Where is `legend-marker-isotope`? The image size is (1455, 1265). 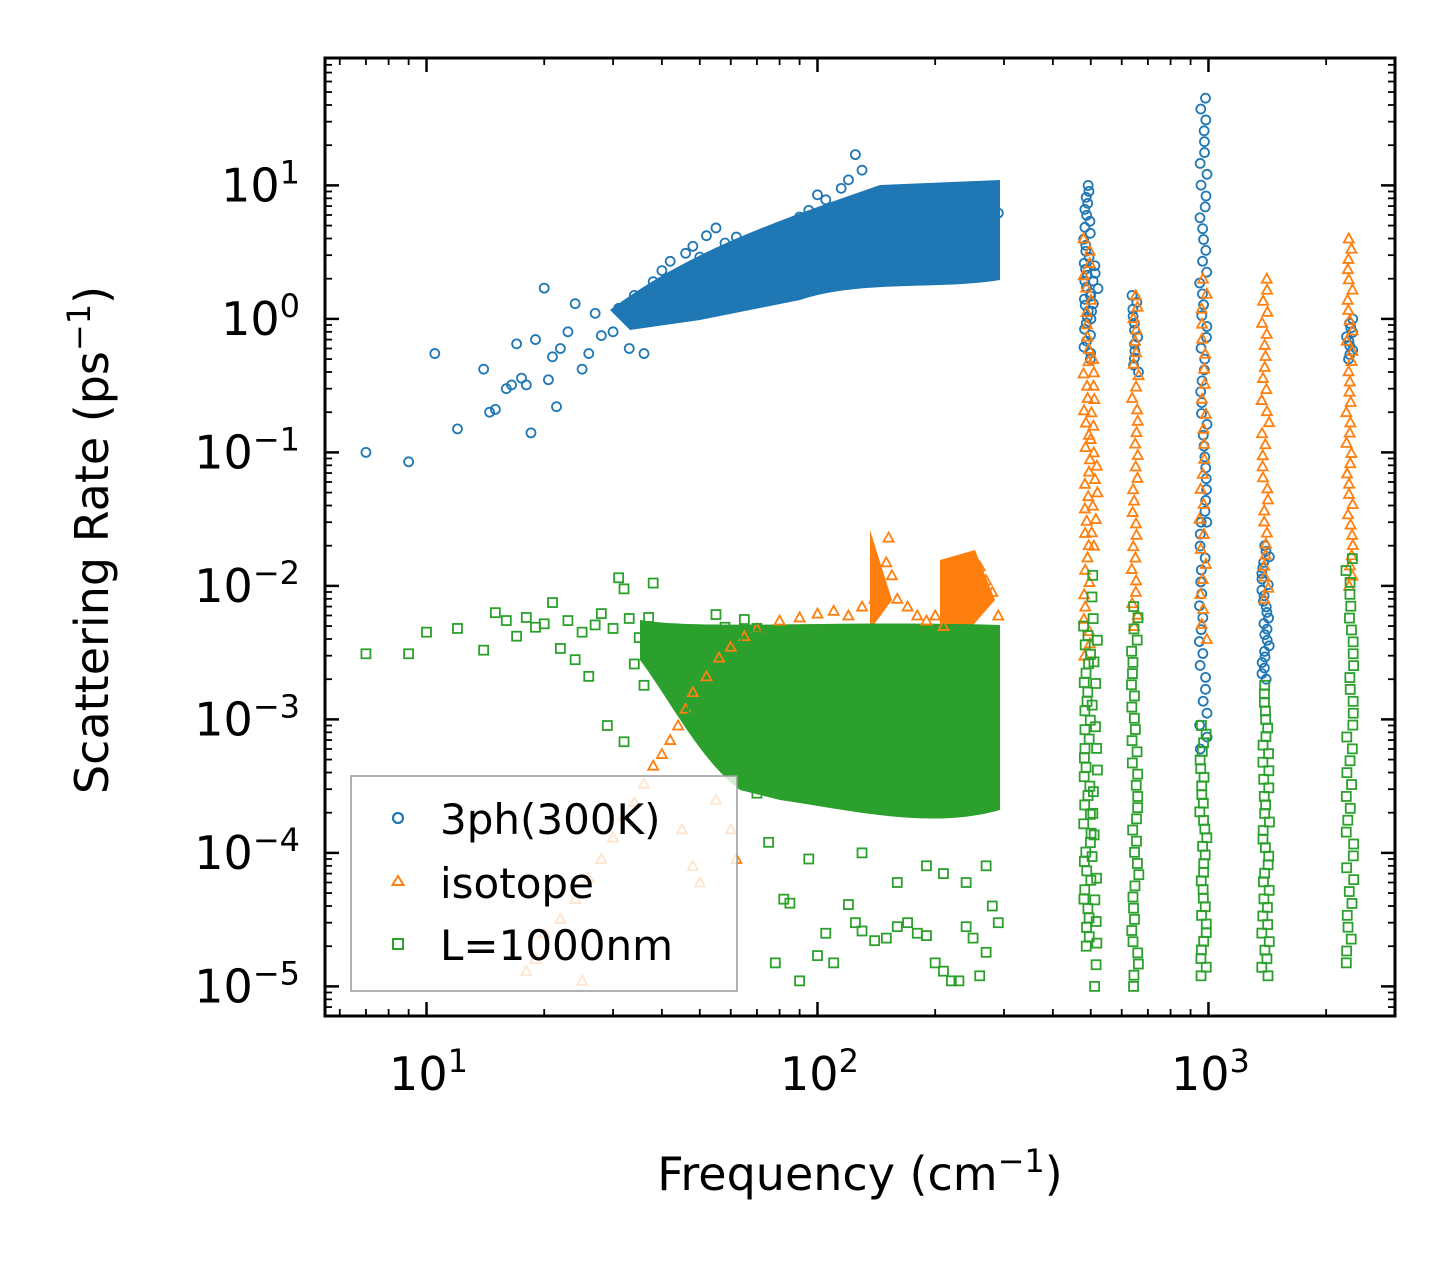
legend-marker-isotope is located at coordinates (398, 880).